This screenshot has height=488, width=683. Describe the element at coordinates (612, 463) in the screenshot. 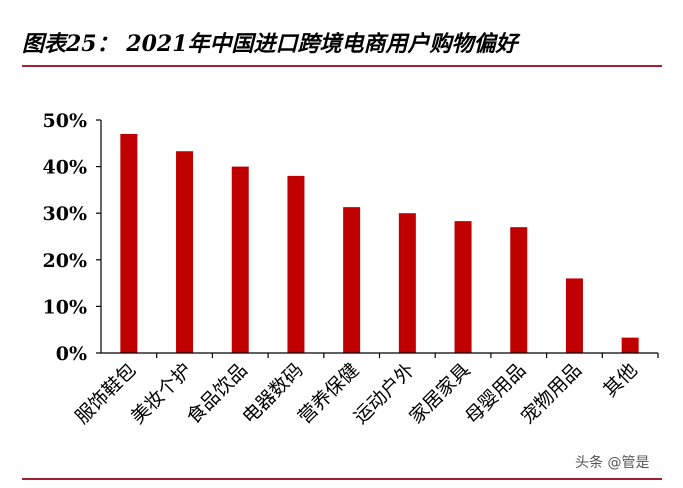

I see `watermark: 头条 @管是` at that location.